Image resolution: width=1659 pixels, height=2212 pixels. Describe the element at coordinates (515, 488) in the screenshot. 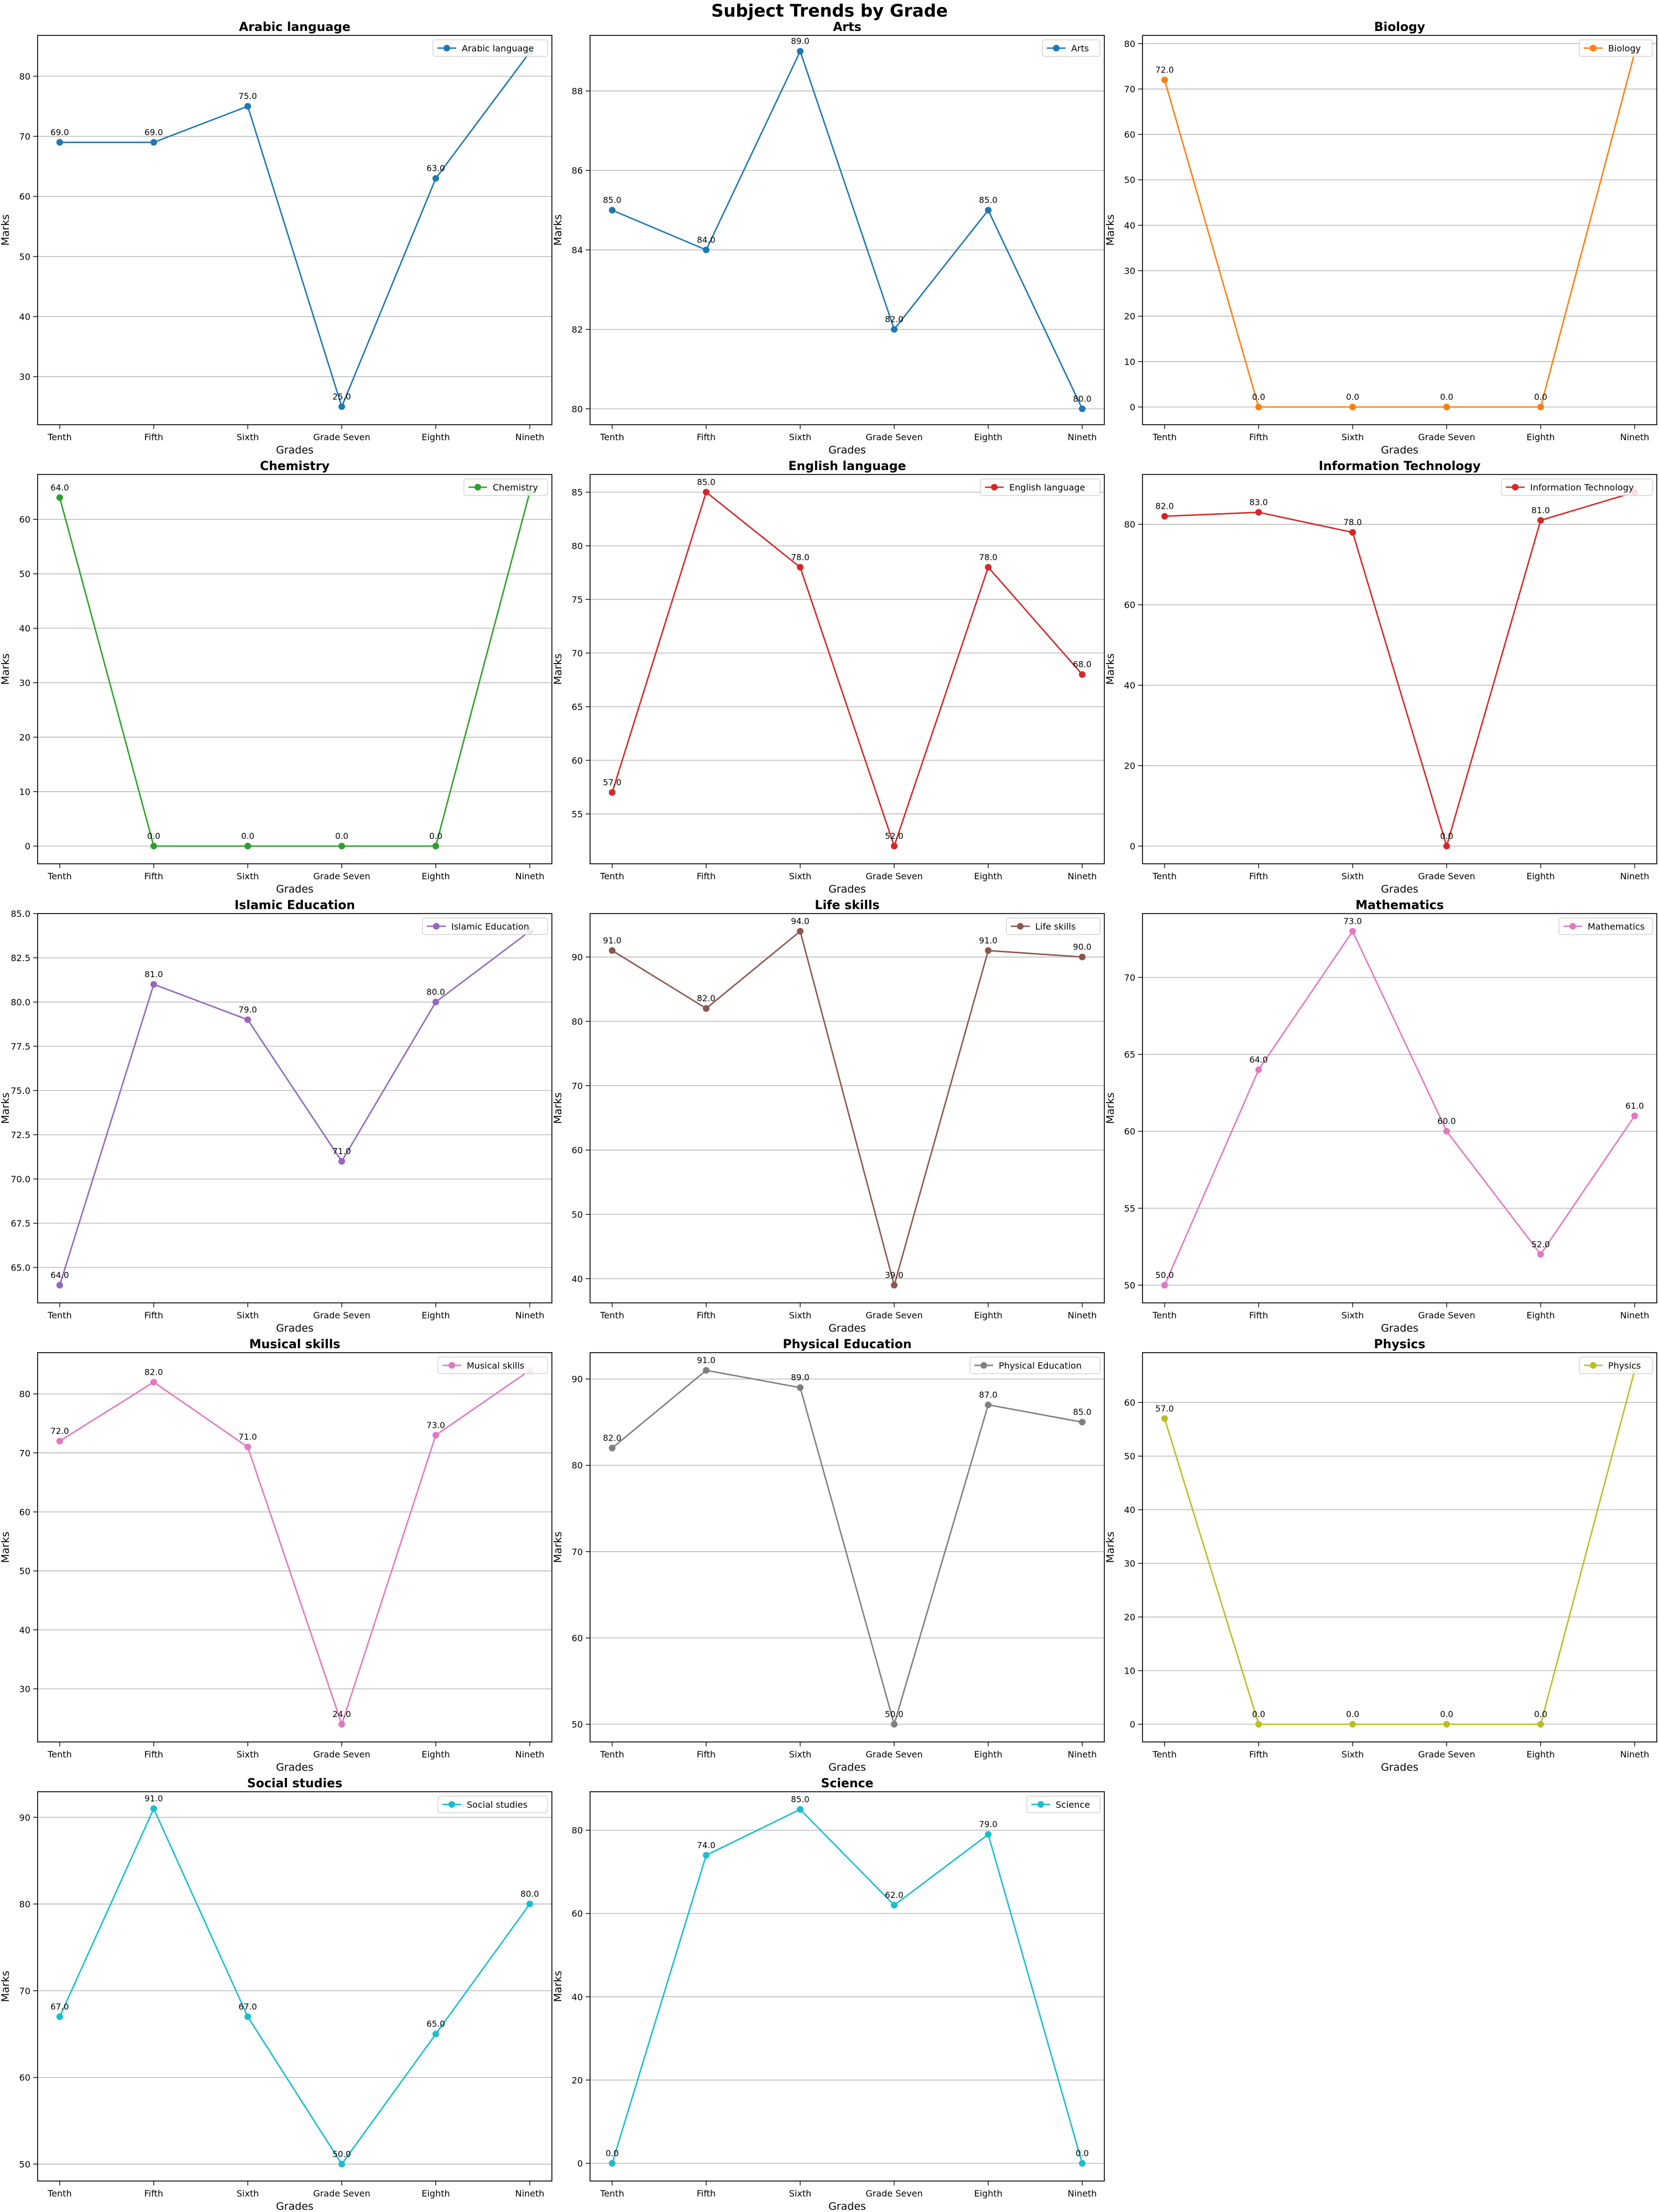

I see `legend-label: Chemistry` at that location.